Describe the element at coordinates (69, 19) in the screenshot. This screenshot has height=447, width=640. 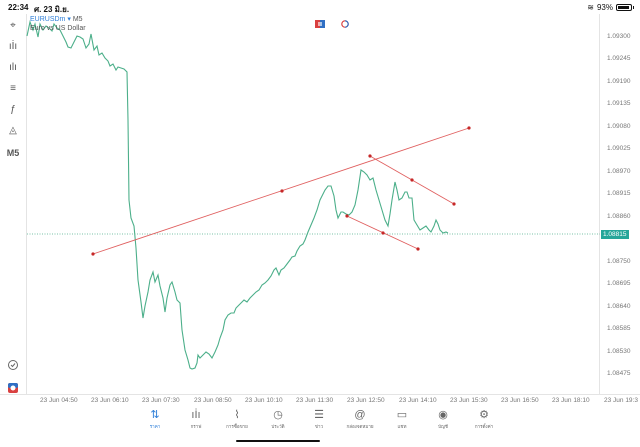
I see `symbol-dropdown-icon: ▾` at that location.